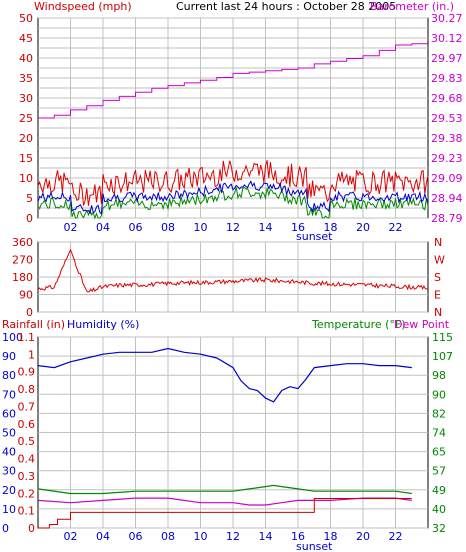 Image resolution: width=466 pixels, height=552 pixels. Describe the element at coordinates (447, 78) in the screenshot. I see `barometer-tick-label: 29.83` at that location.